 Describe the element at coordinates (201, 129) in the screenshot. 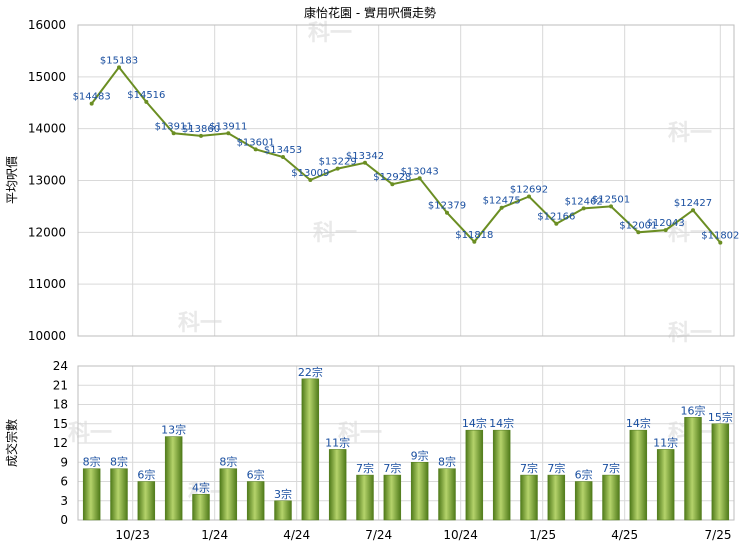

I see `price-data-label: $13860` at that location.